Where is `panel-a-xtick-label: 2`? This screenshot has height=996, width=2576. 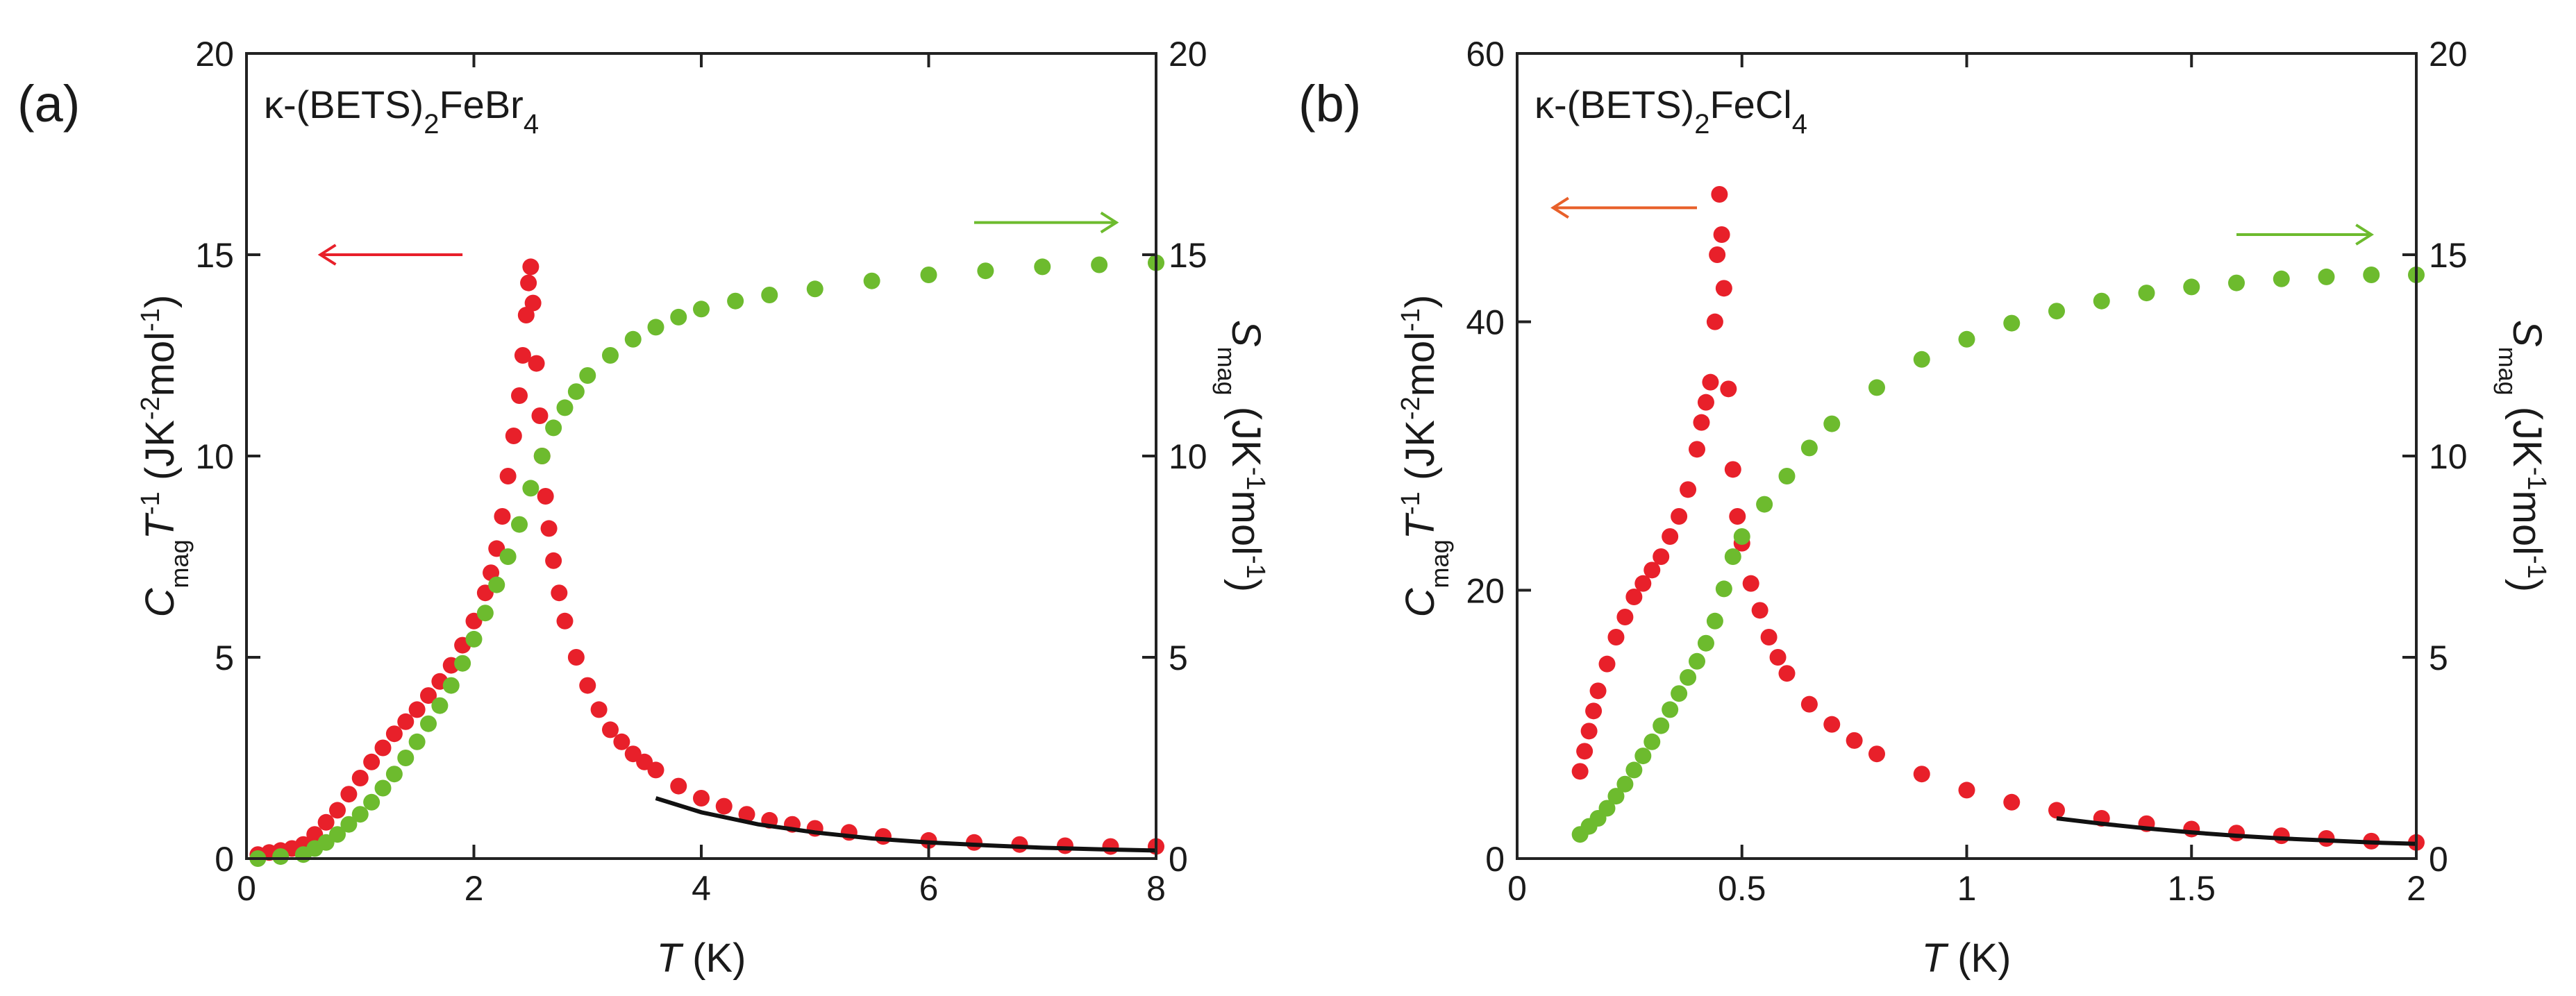 panel-a-xtick-label: 2 is located at coordinates (474, 888).